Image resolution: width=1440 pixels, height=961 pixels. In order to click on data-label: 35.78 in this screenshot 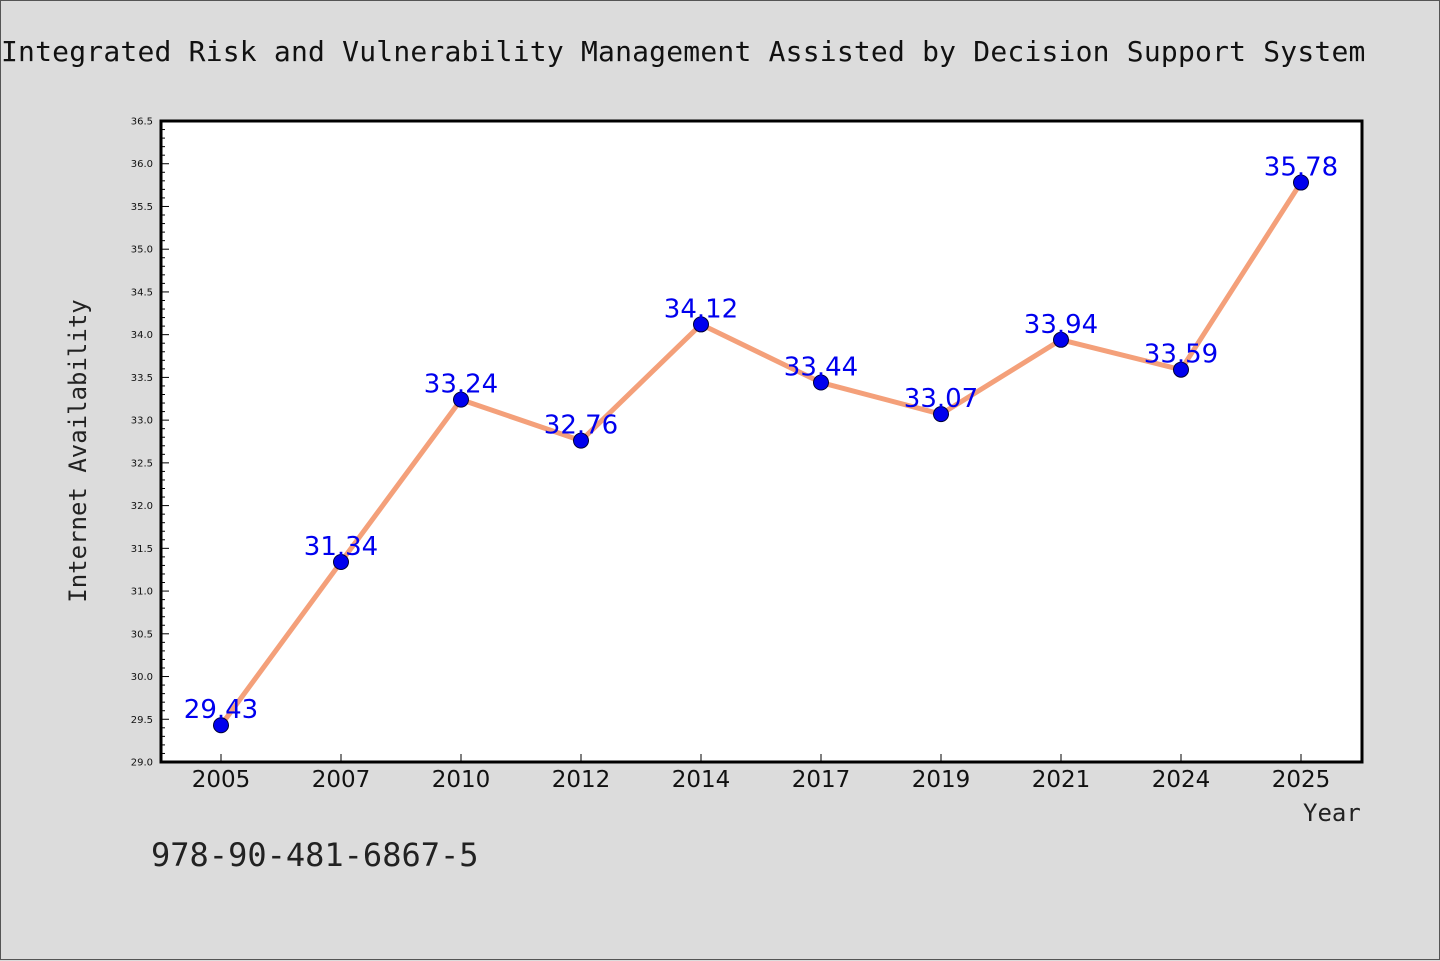, I will do `click(1301, 168)`.